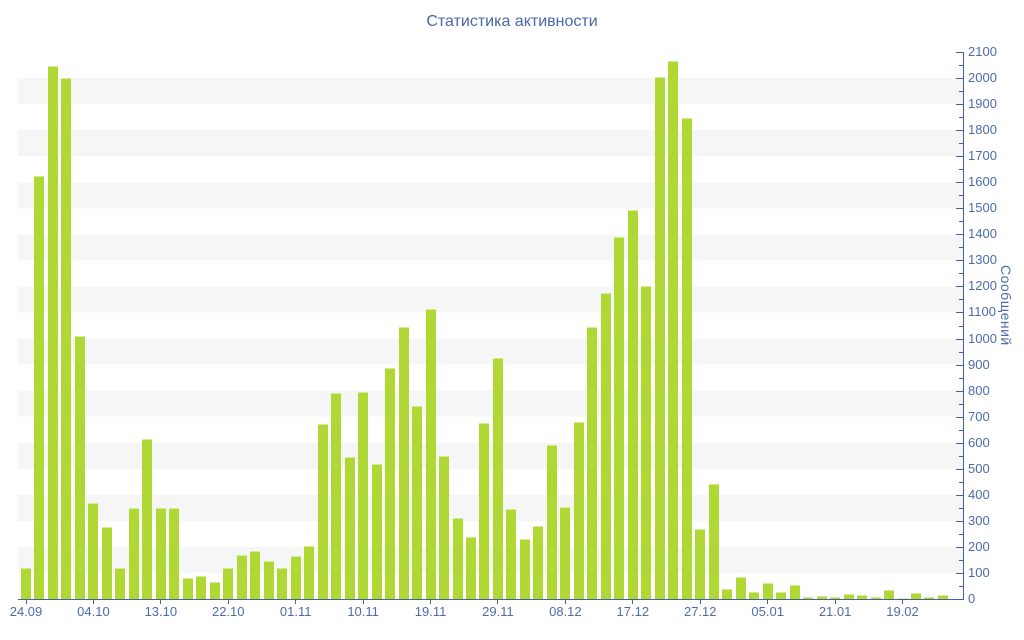 Image resolution: width=1024 pixels, height=640 pixels. Describe the element at coordinates (982, 312) in the screenshot. I see `y-tick-label: 1100` at that location.